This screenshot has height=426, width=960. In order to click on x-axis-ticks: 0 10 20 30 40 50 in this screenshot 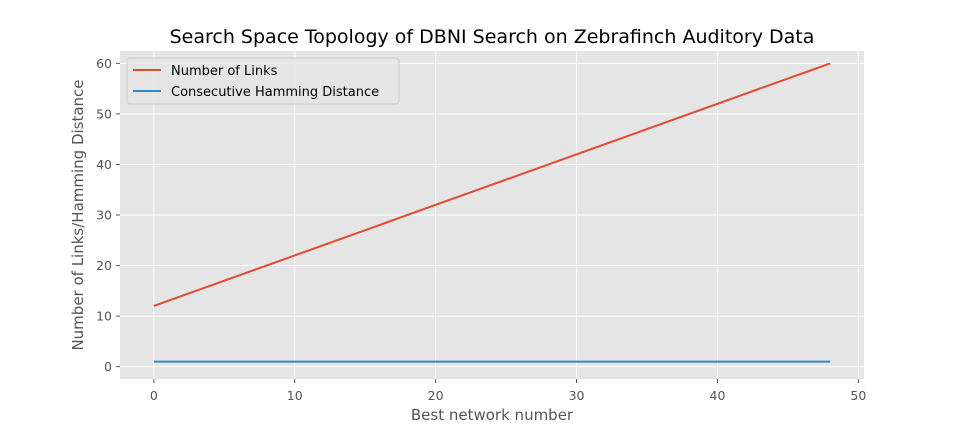, I will do `click(508, 391)`.